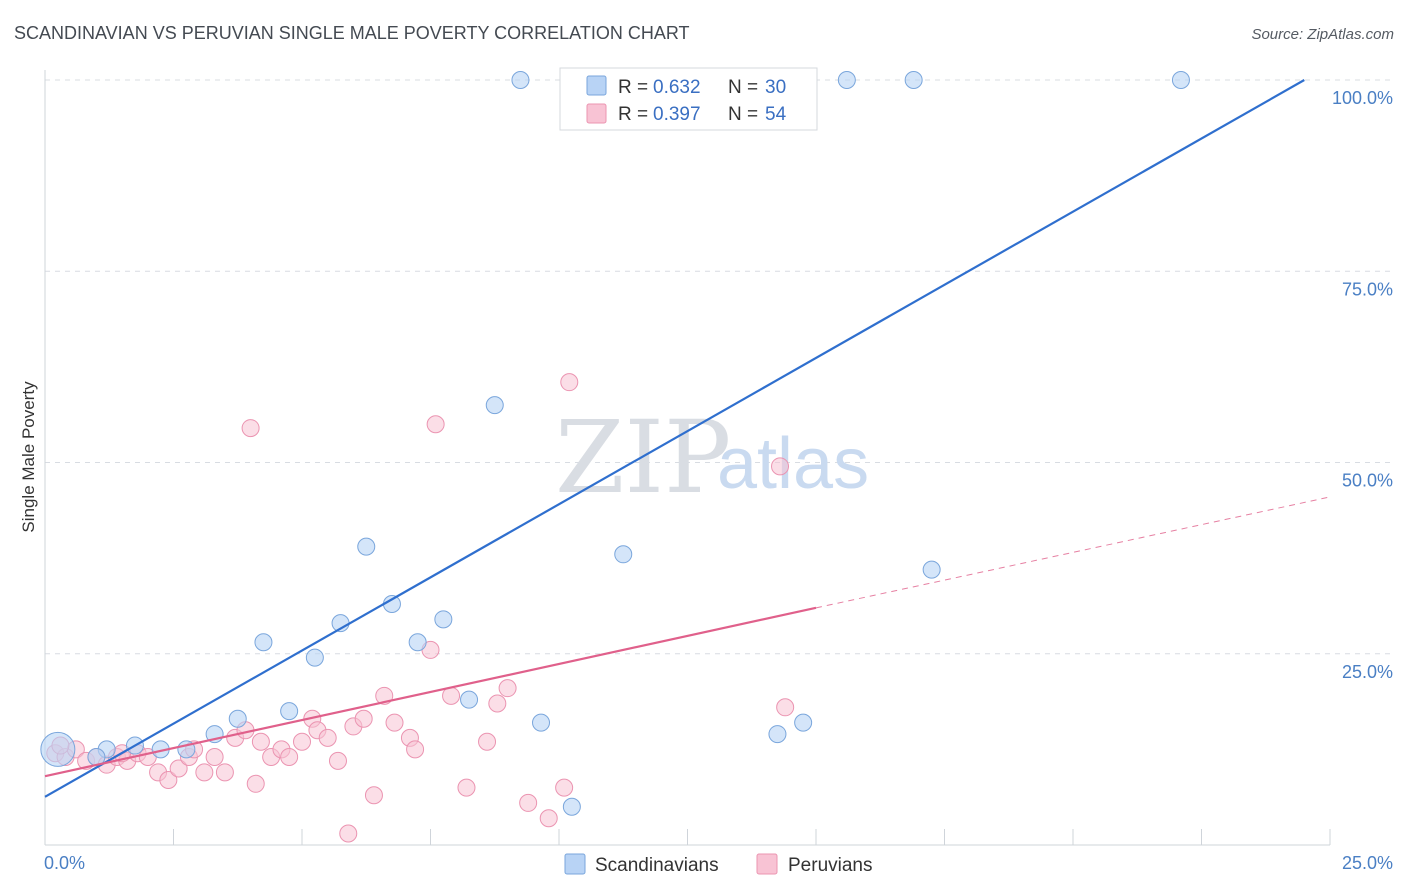 This screenshot has height=892, width=1406. I want to click on stats-legend: R = 0.632 N = 30 R = 0.397 N = 54, so click(688, 99).